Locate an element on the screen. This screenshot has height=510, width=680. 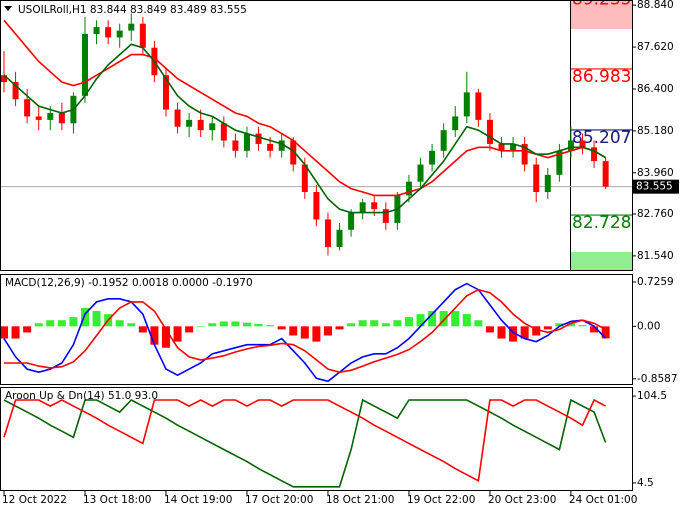
x-tick-label: 14 Oct 19:00 is located at coordinates (198, 500).